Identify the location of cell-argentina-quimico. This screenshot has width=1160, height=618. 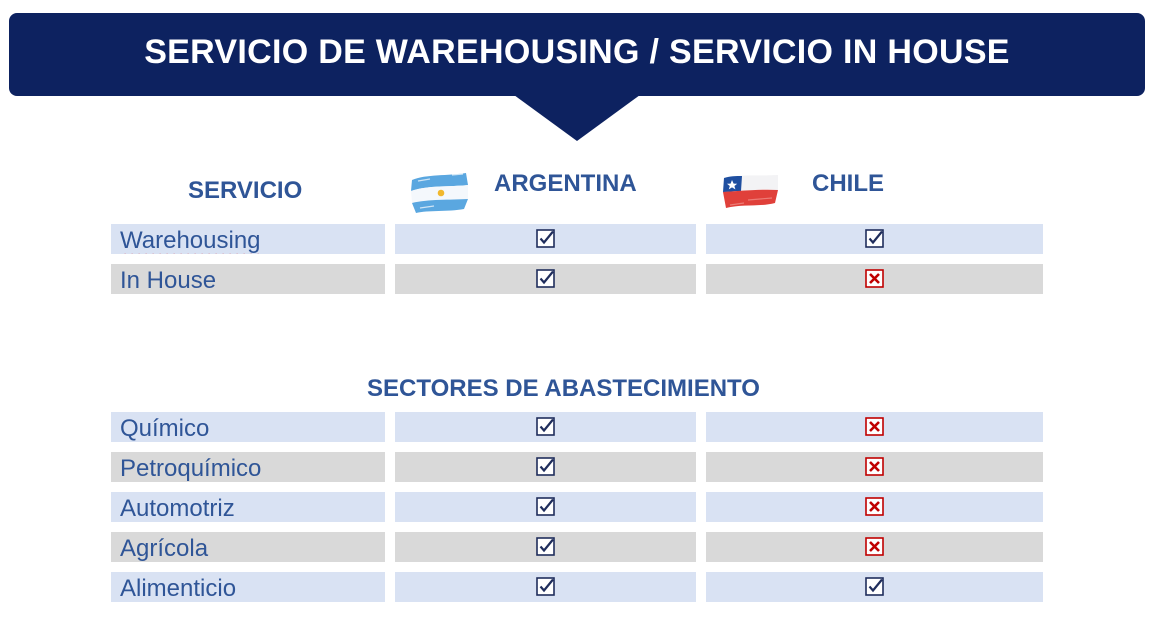
(545, 427).